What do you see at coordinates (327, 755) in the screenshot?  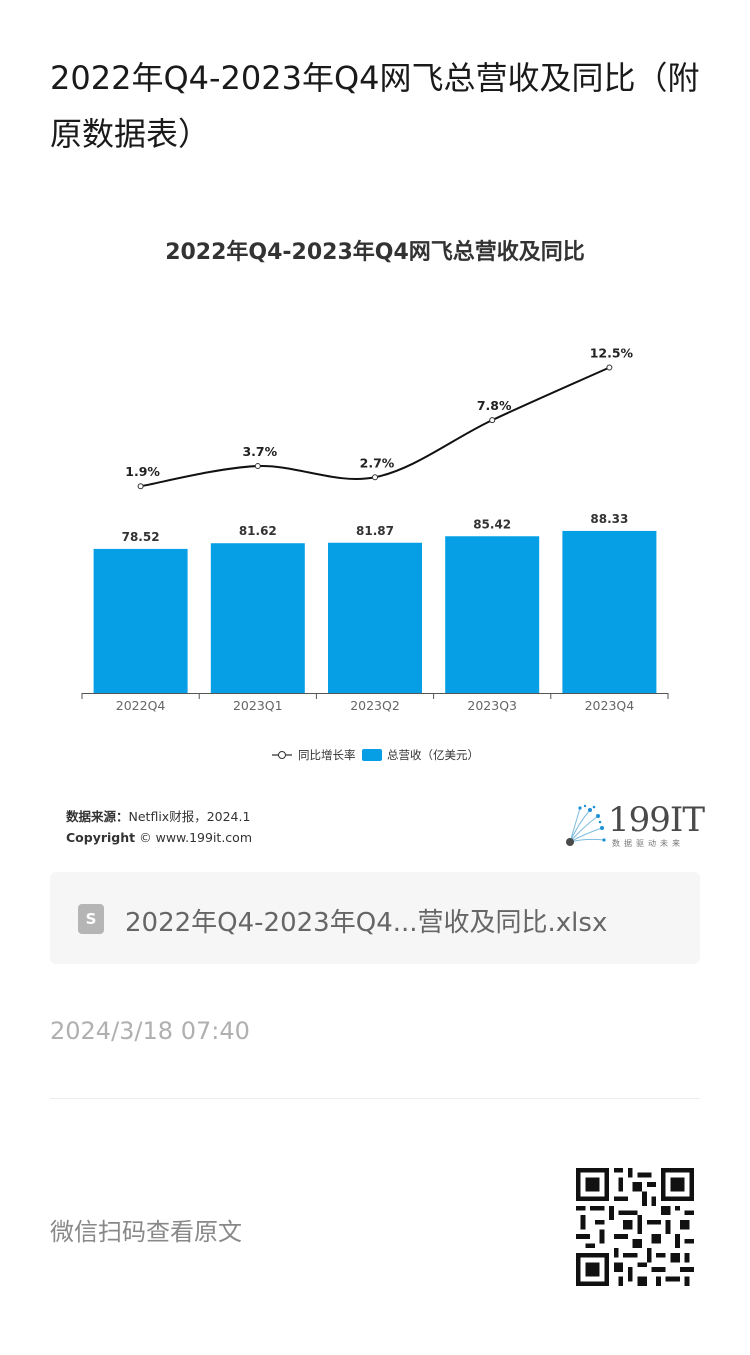 I see `legend-line-label: 同比增长率` at bounding box center [327, 755].